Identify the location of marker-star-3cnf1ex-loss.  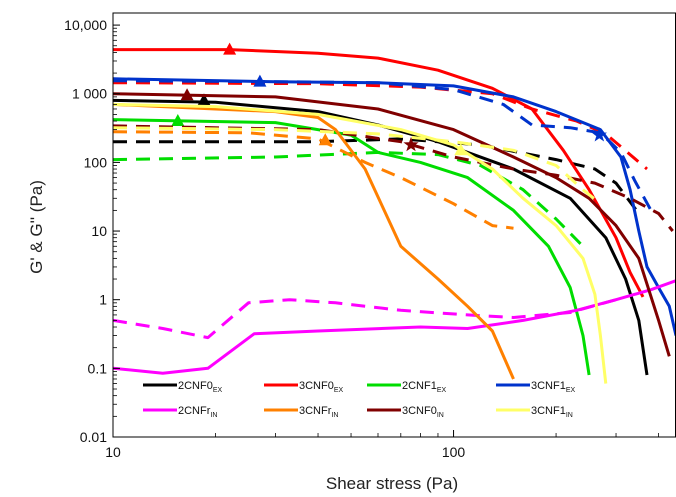
(599, 134).